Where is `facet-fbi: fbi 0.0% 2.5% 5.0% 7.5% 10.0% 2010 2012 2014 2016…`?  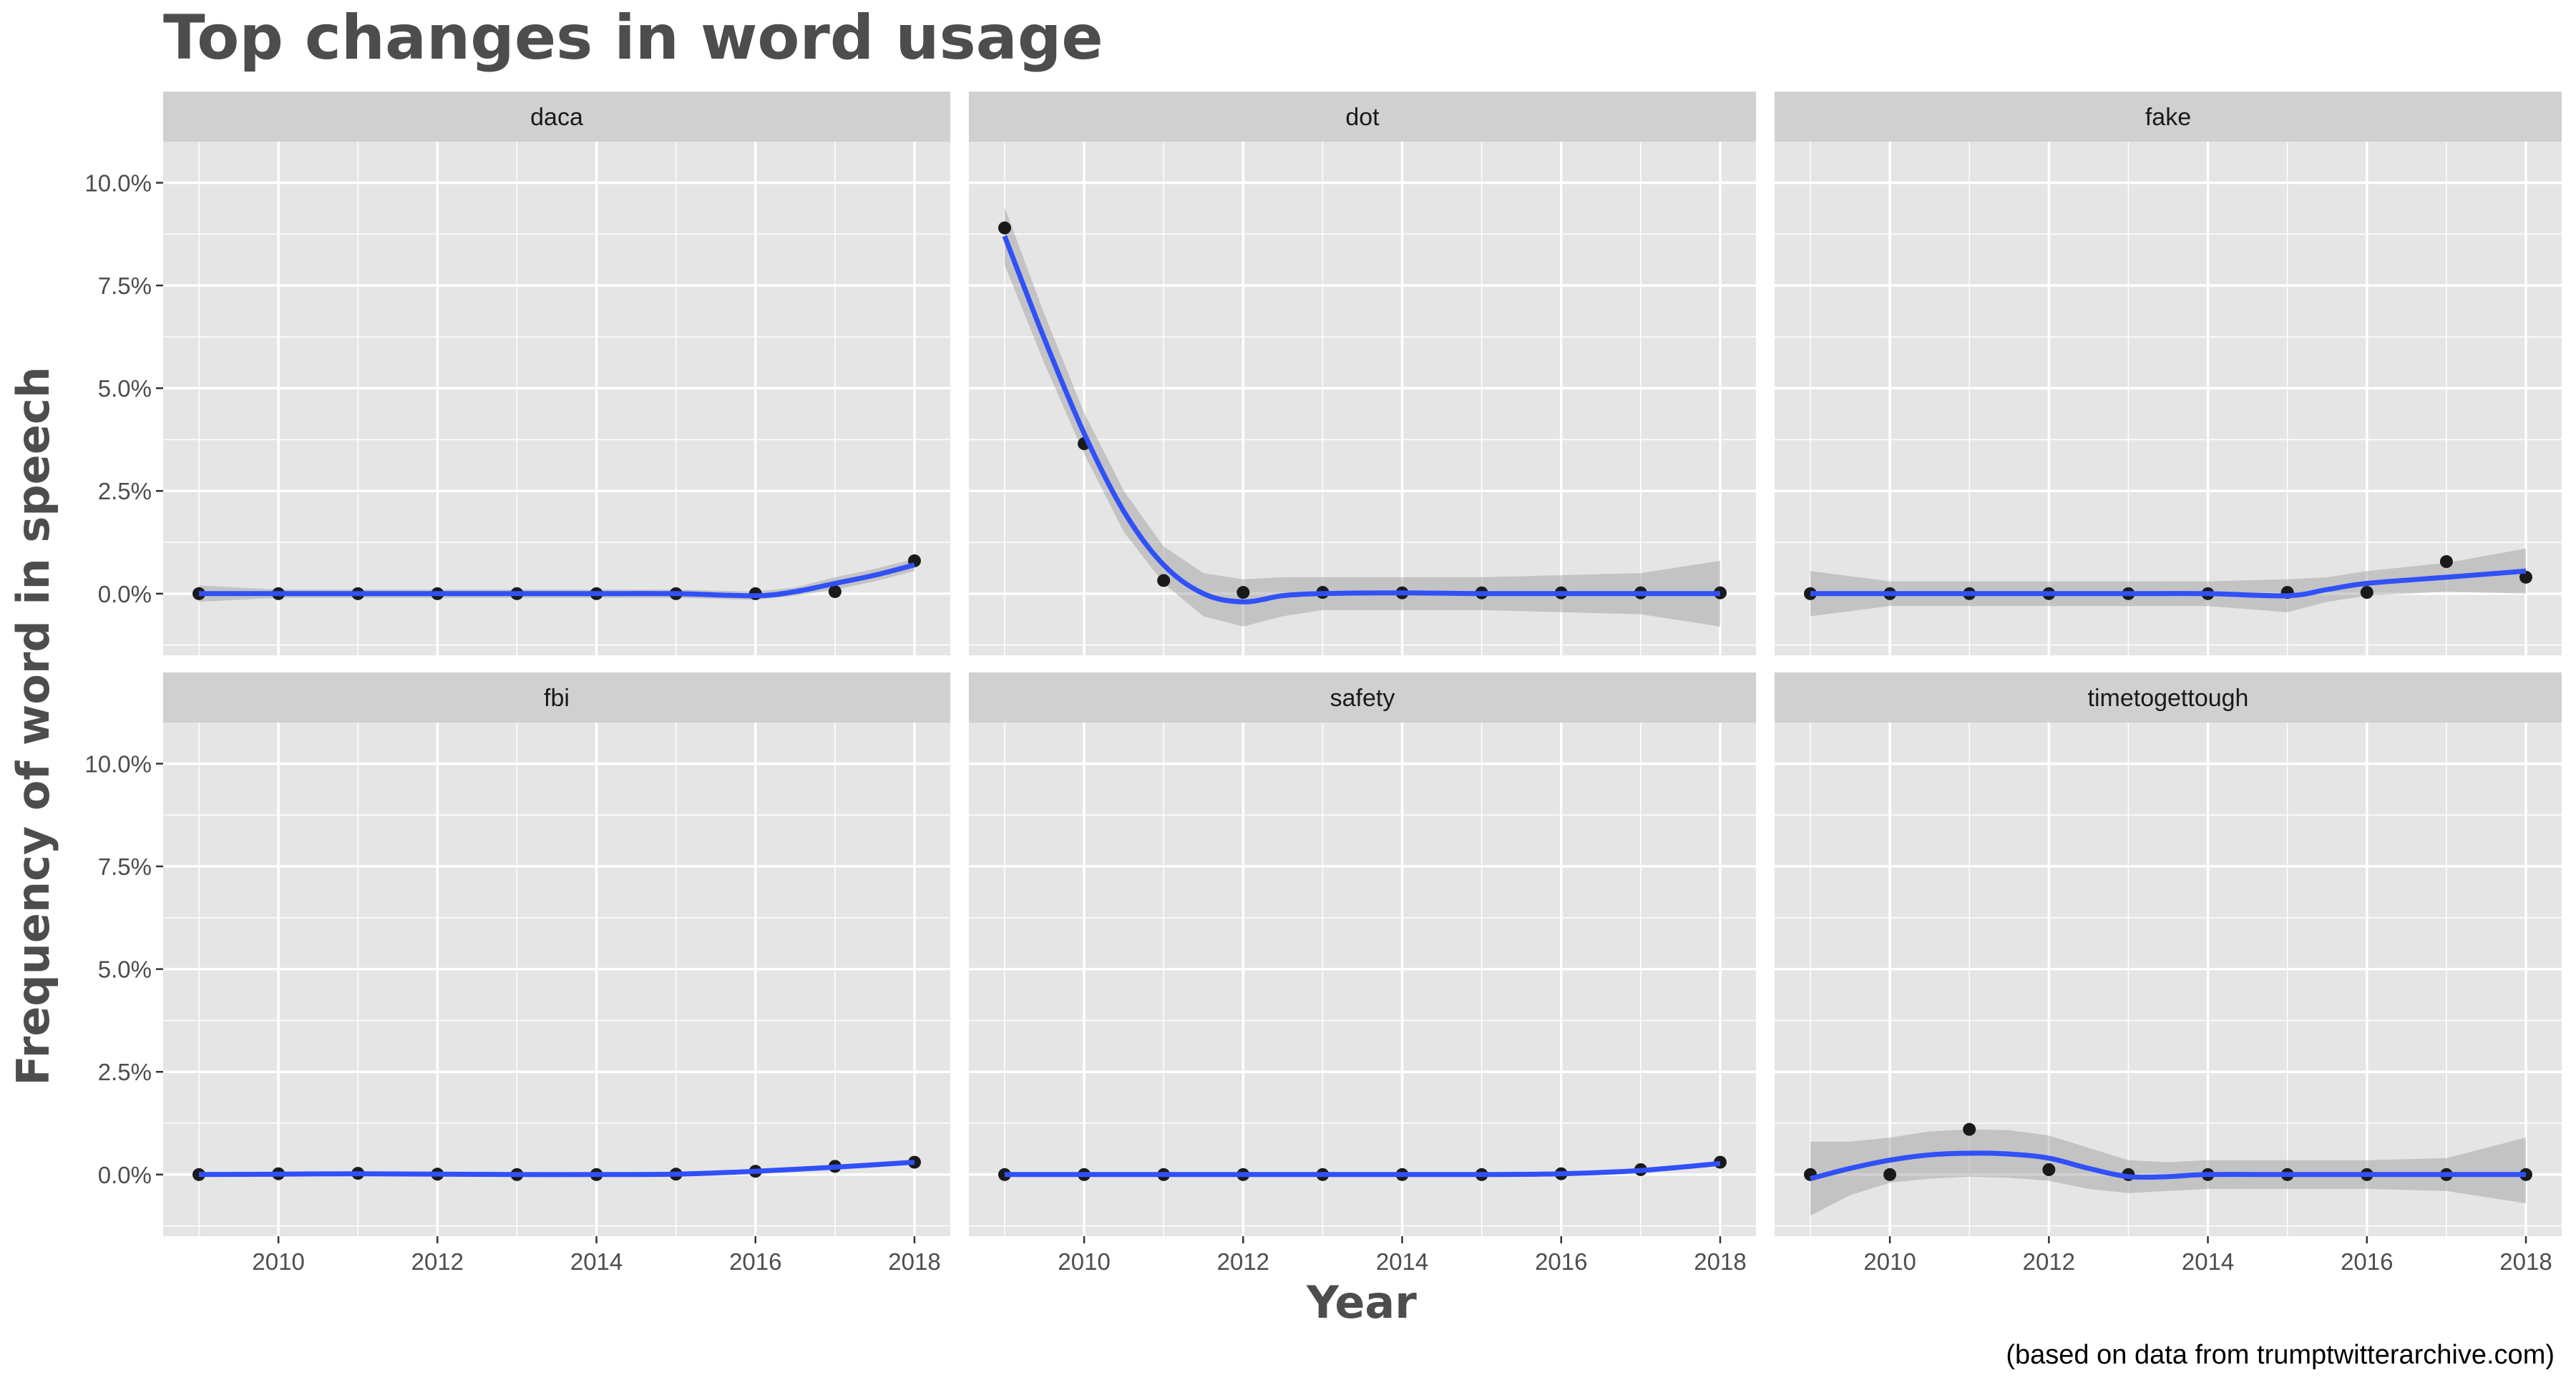 facet-fbi: fbi 0.0% 2.5% 5.0% 7.5% 10.0% 2010 2012 2014 2016… is located at coordinates (517, 974).